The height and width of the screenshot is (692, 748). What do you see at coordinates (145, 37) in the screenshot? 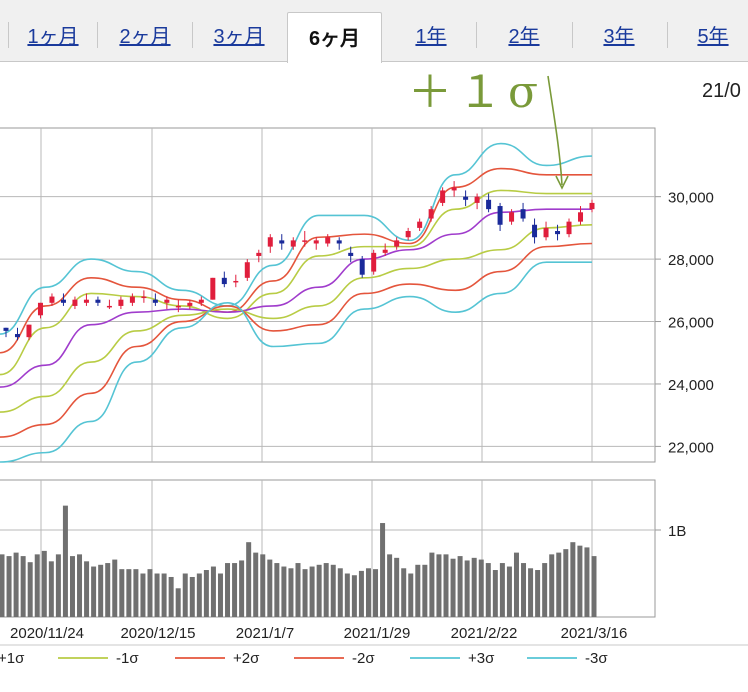
I see `tab-2-months: 2ヶ月` at bounding box center [145, 37].